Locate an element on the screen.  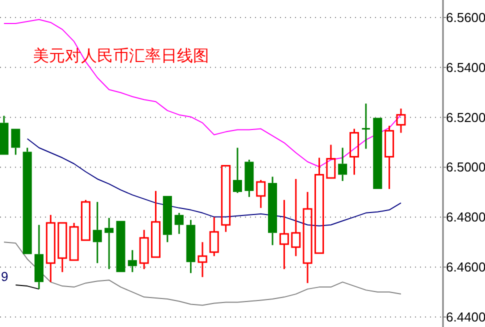
y-tick-label: 6.5400 is located at coordinates (465, 67).